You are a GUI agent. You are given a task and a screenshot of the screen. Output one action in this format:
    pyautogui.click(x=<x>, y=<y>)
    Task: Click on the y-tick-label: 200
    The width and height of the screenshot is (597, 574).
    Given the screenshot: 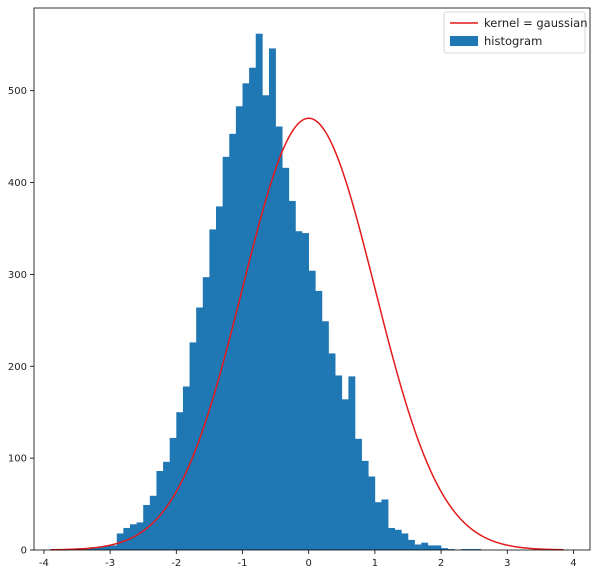 What is the action you would take?
    pyautogui.click(x=17, y=367)
    